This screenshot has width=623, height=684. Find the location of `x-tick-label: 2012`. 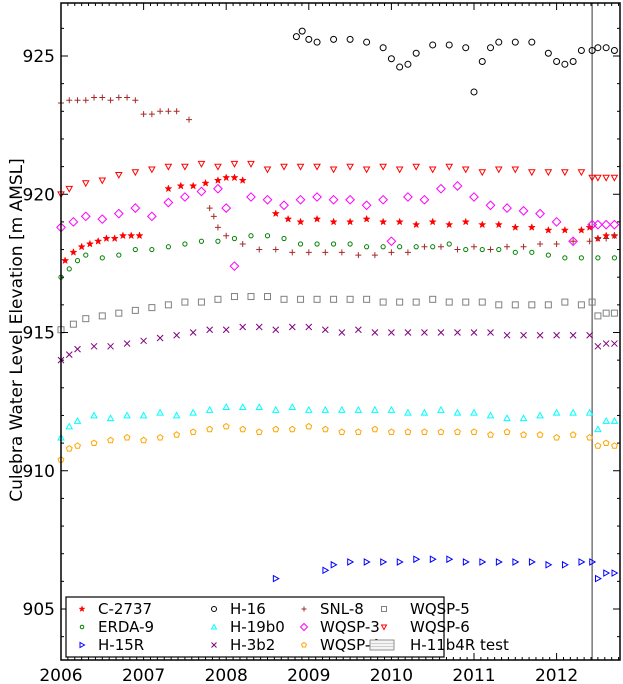

x-tick-label: 2012 is located at coordinates (556, 675).